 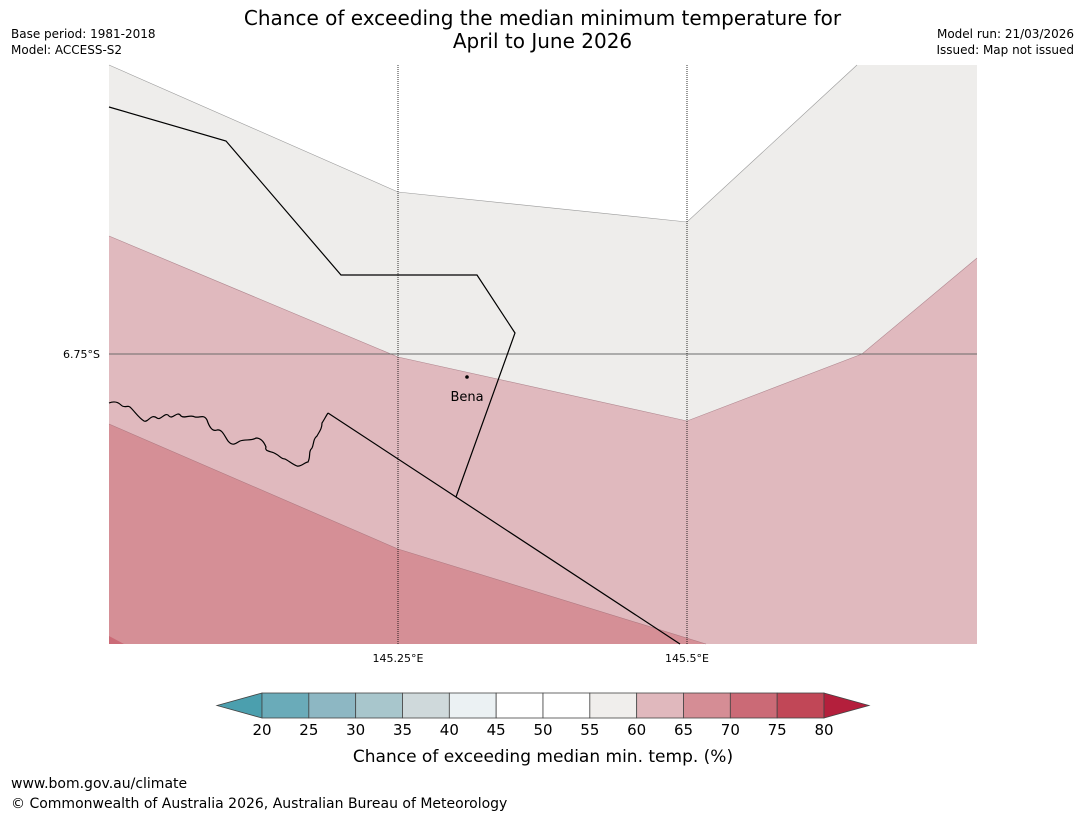 What do you see at coordinates (81, 354) in the screenshot?
I see `latitude-label: 6.75°S` at bounding box center [81, 354].